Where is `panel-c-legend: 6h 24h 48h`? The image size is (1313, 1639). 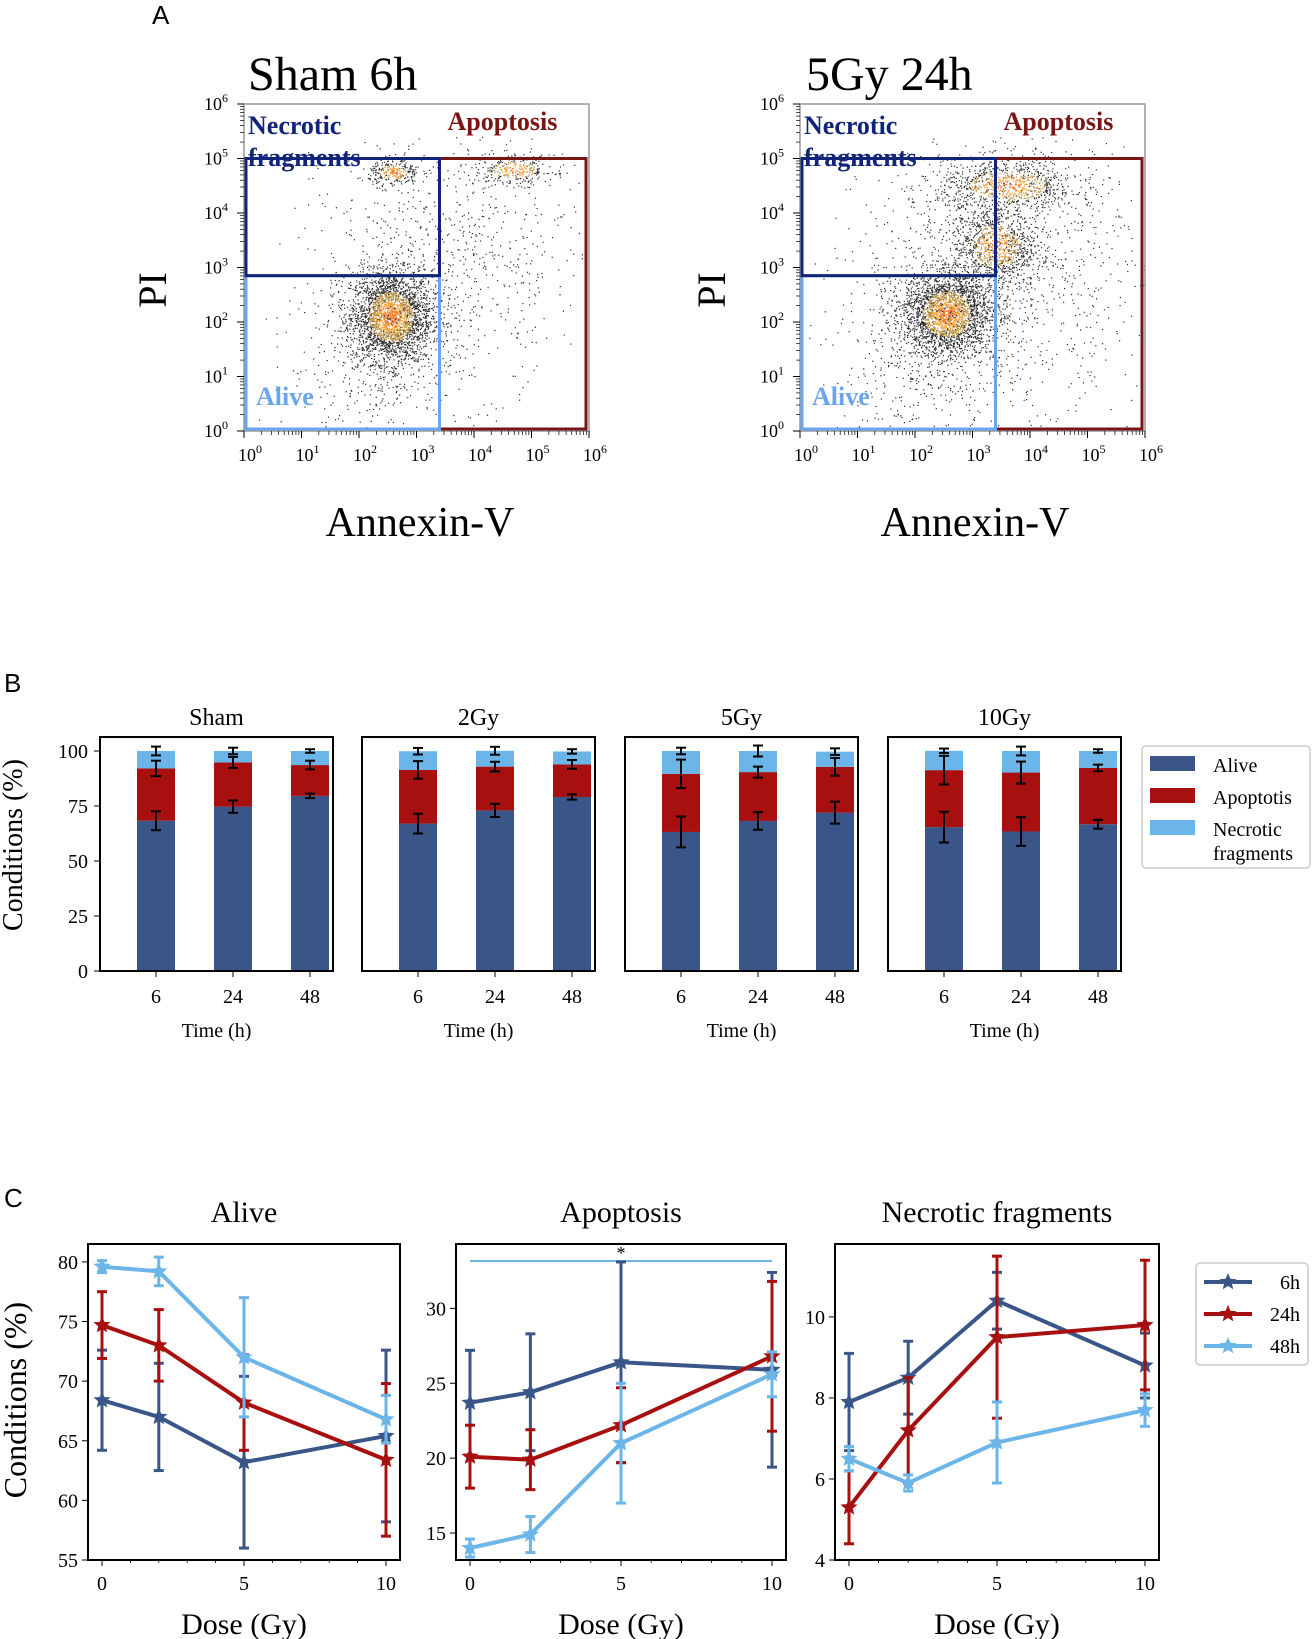
panel-c-legend: 6h 24h 48h is located at coordinates (1252, 1314).